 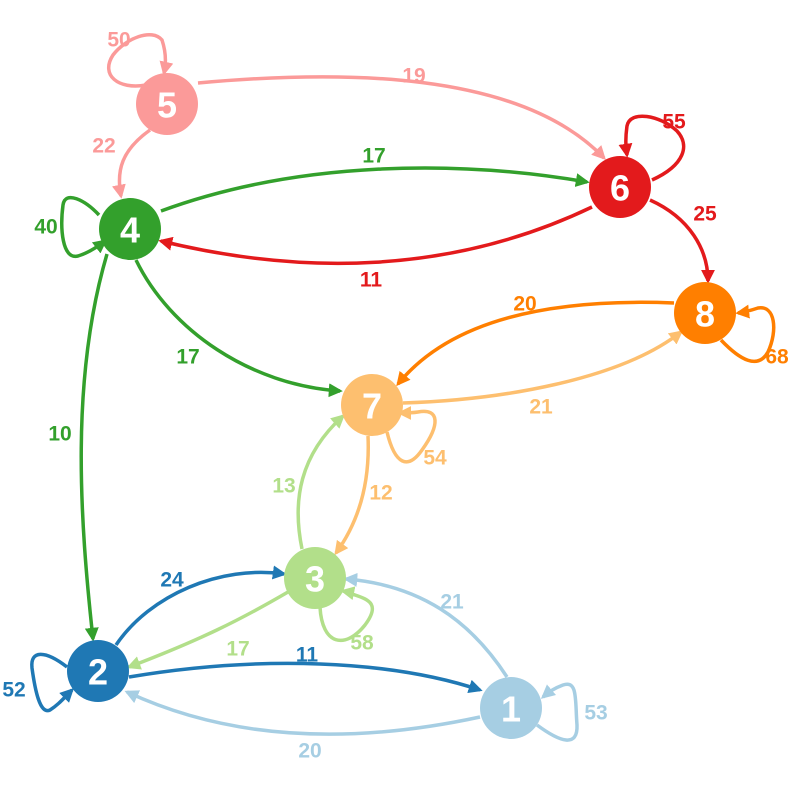 I want to click on node-5: 5, so click(x=167, y=104).